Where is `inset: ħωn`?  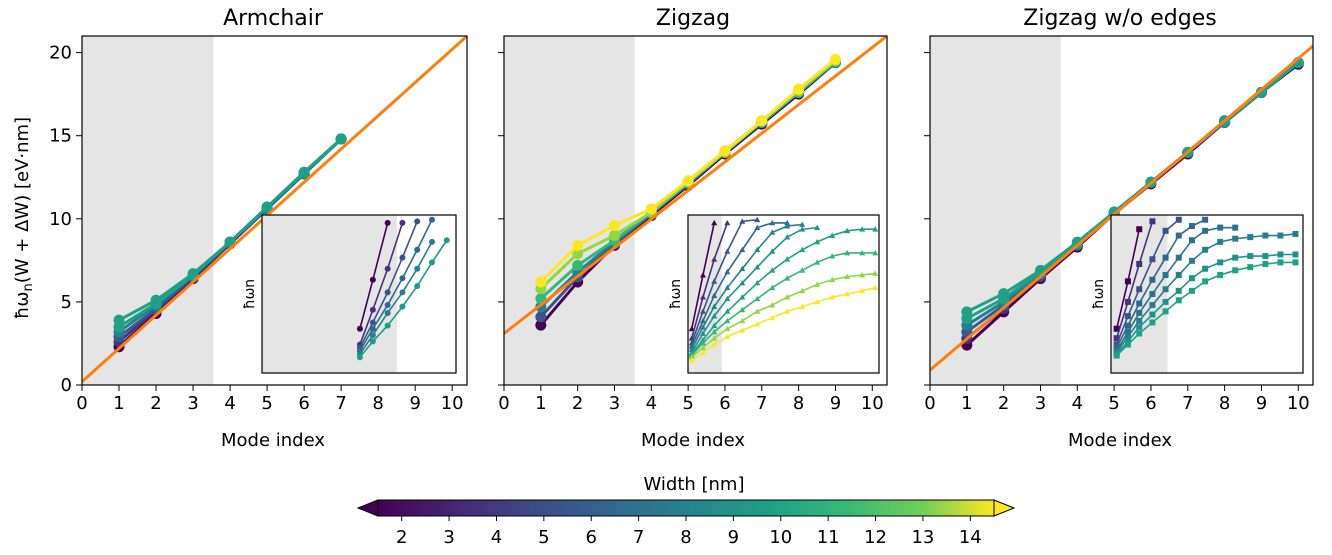
inset: ħωn is located at coordinates (774, 294).